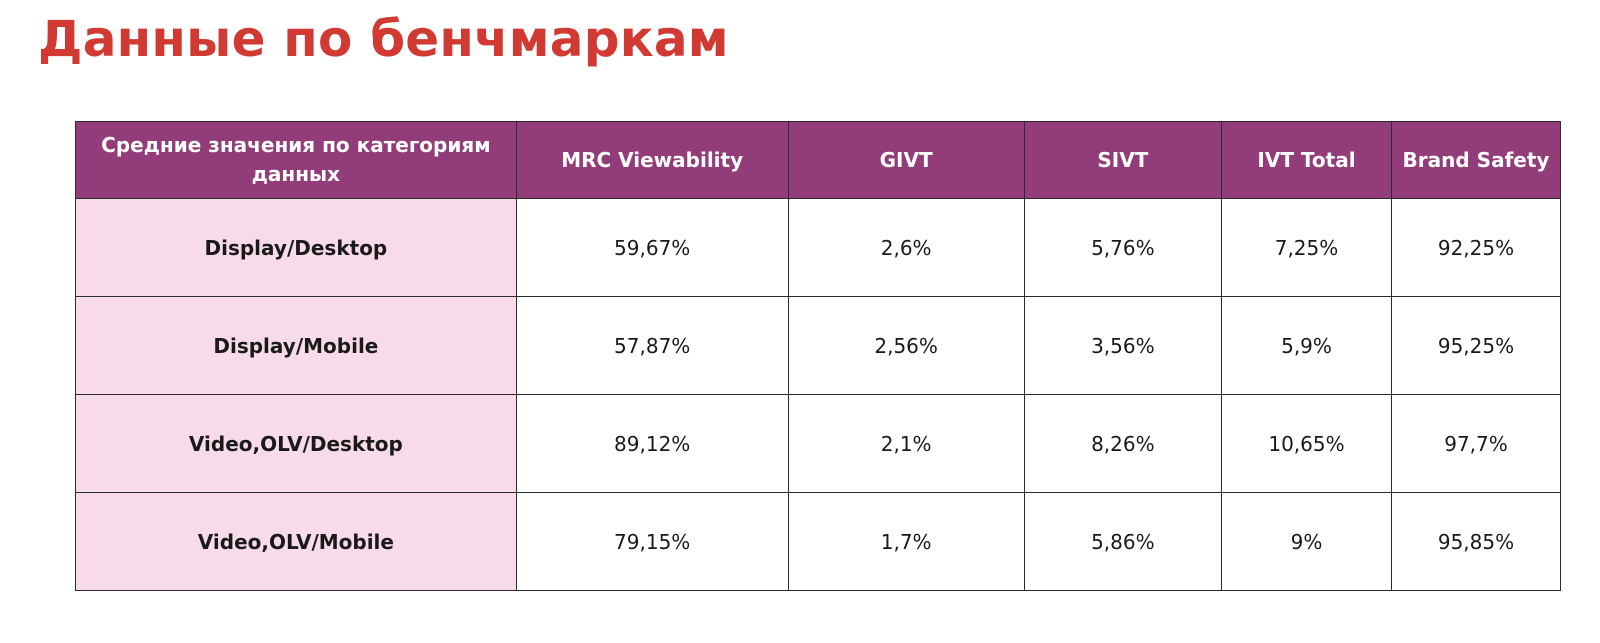 The width and height of the screenshot is (1600, 643). I want to click on cell-sivt: 5,86%, so click(1123, 541).